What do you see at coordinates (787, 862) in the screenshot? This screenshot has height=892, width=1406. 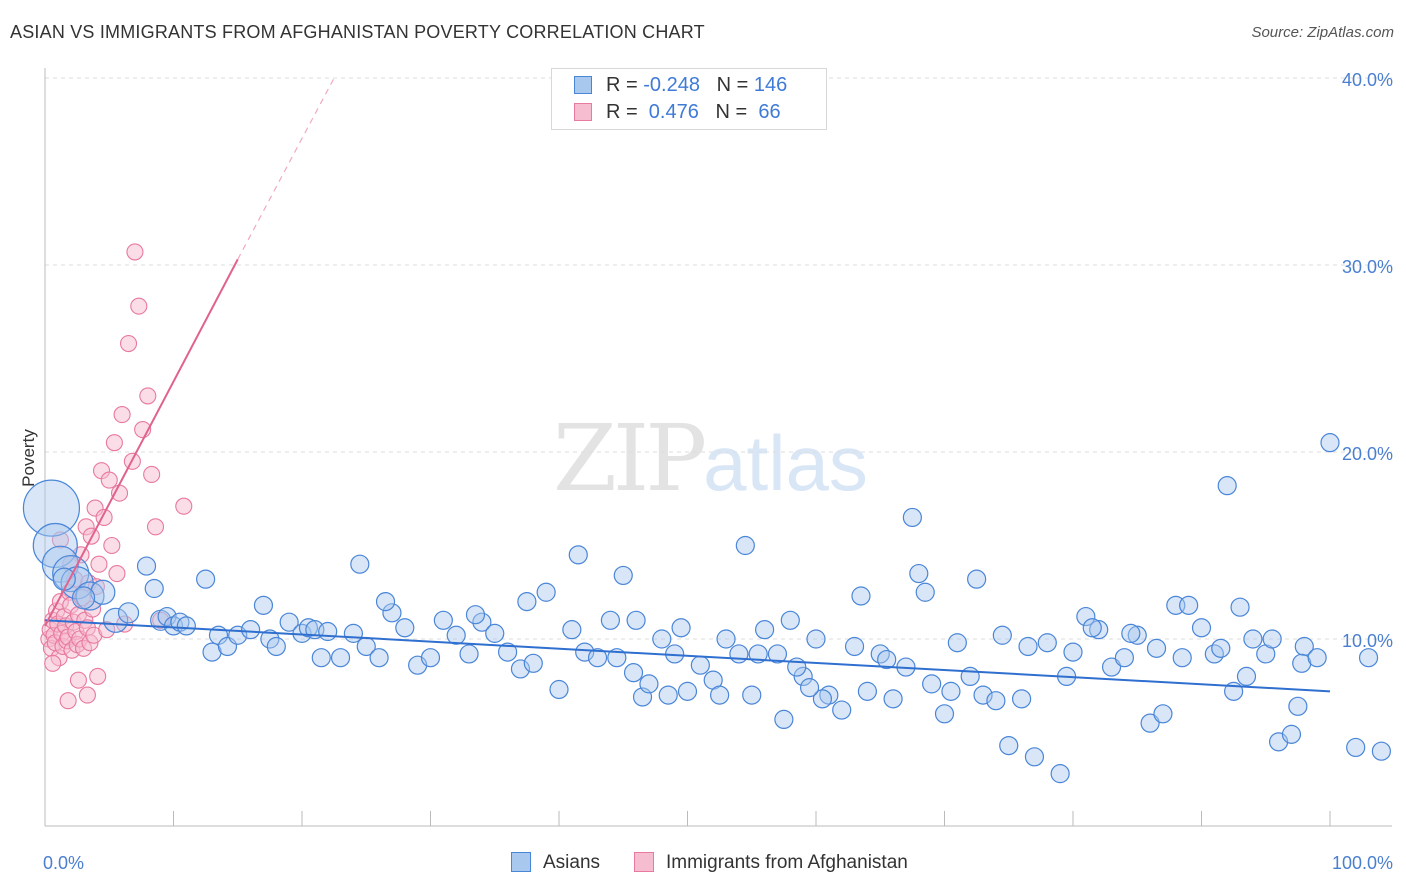 I see `legend-label-afghanistan: Immigrants from Afghanistan` at bounding box center [787, 862].